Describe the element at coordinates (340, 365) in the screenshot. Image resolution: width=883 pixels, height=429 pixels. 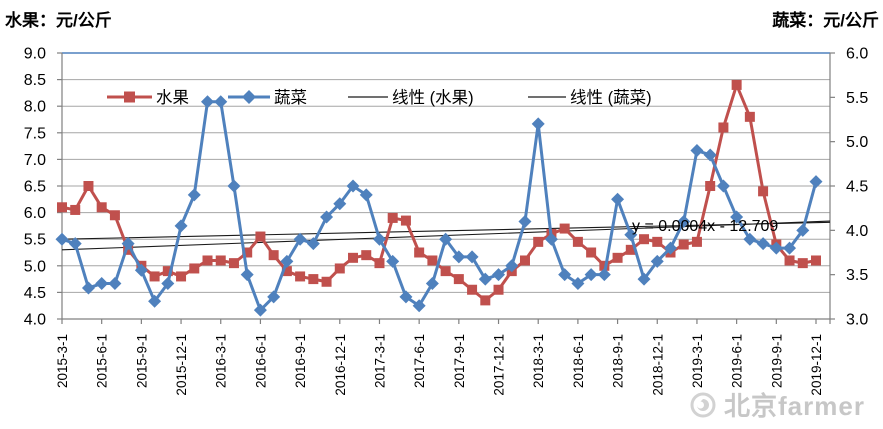
I see `x-axis-tick-label: 2016-12-1` at that location.